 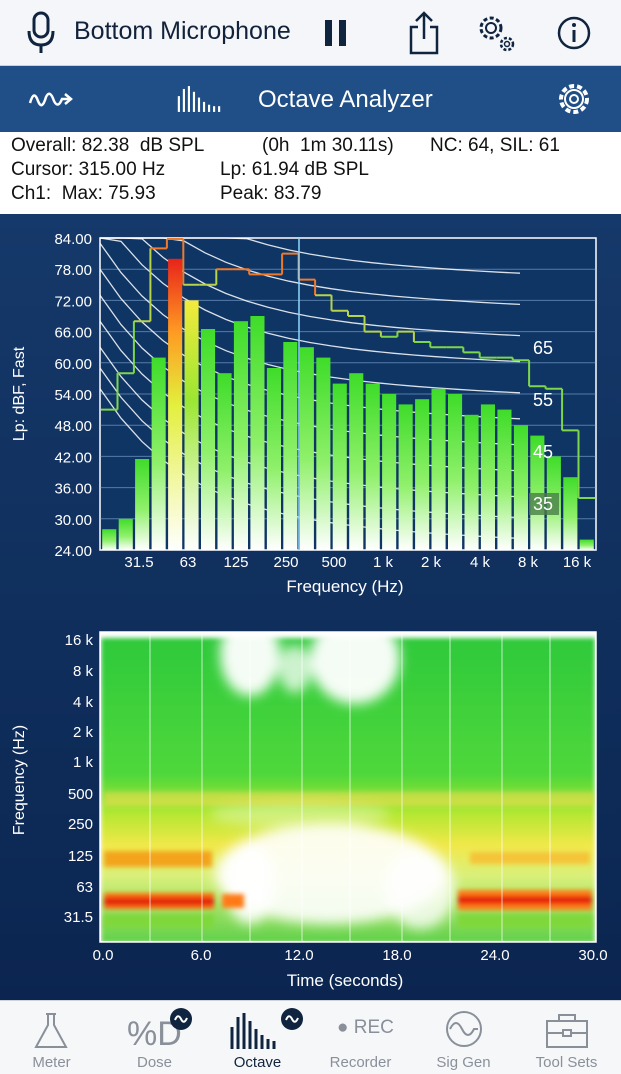 I want to click on tab-meter: Meter, so click(x=51, y=1037).